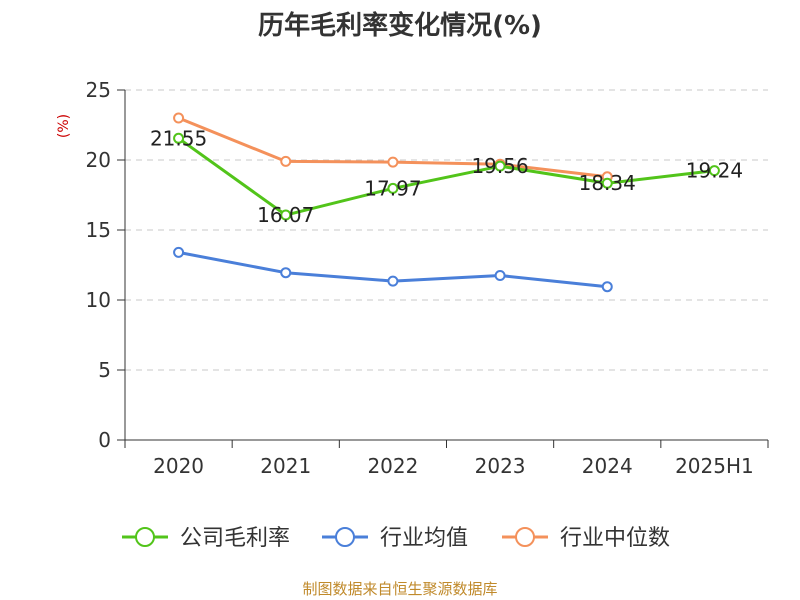  I want to click on x-tick-label: 2020, so click(178, 466).